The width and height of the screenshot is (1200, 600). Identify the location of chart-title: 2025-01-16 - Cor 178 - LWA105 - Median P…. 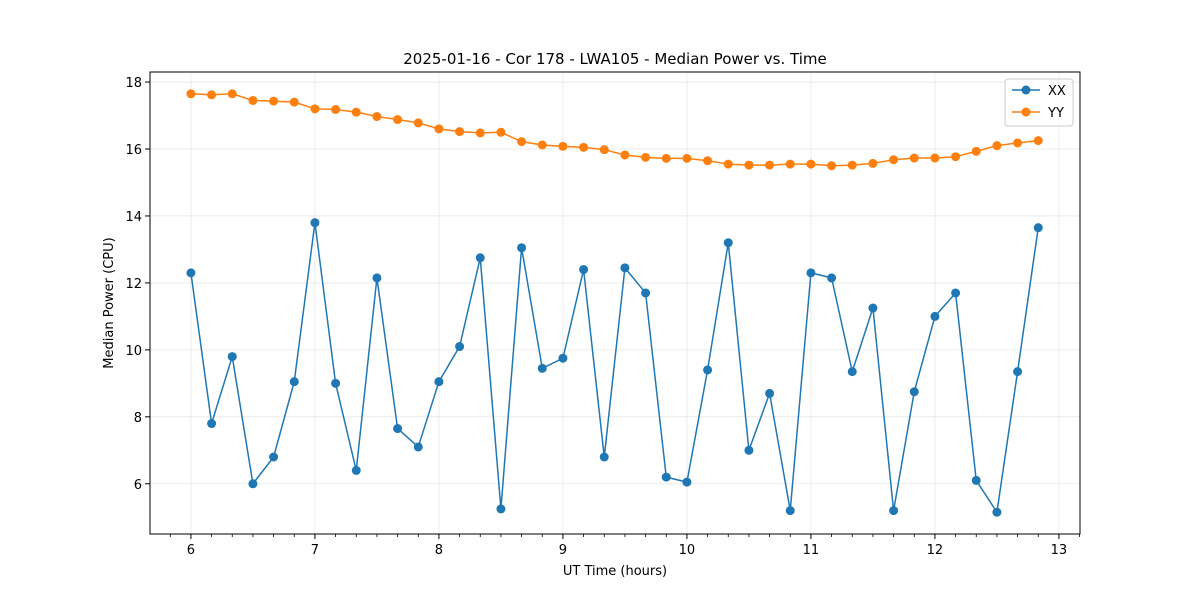
(615, 59).